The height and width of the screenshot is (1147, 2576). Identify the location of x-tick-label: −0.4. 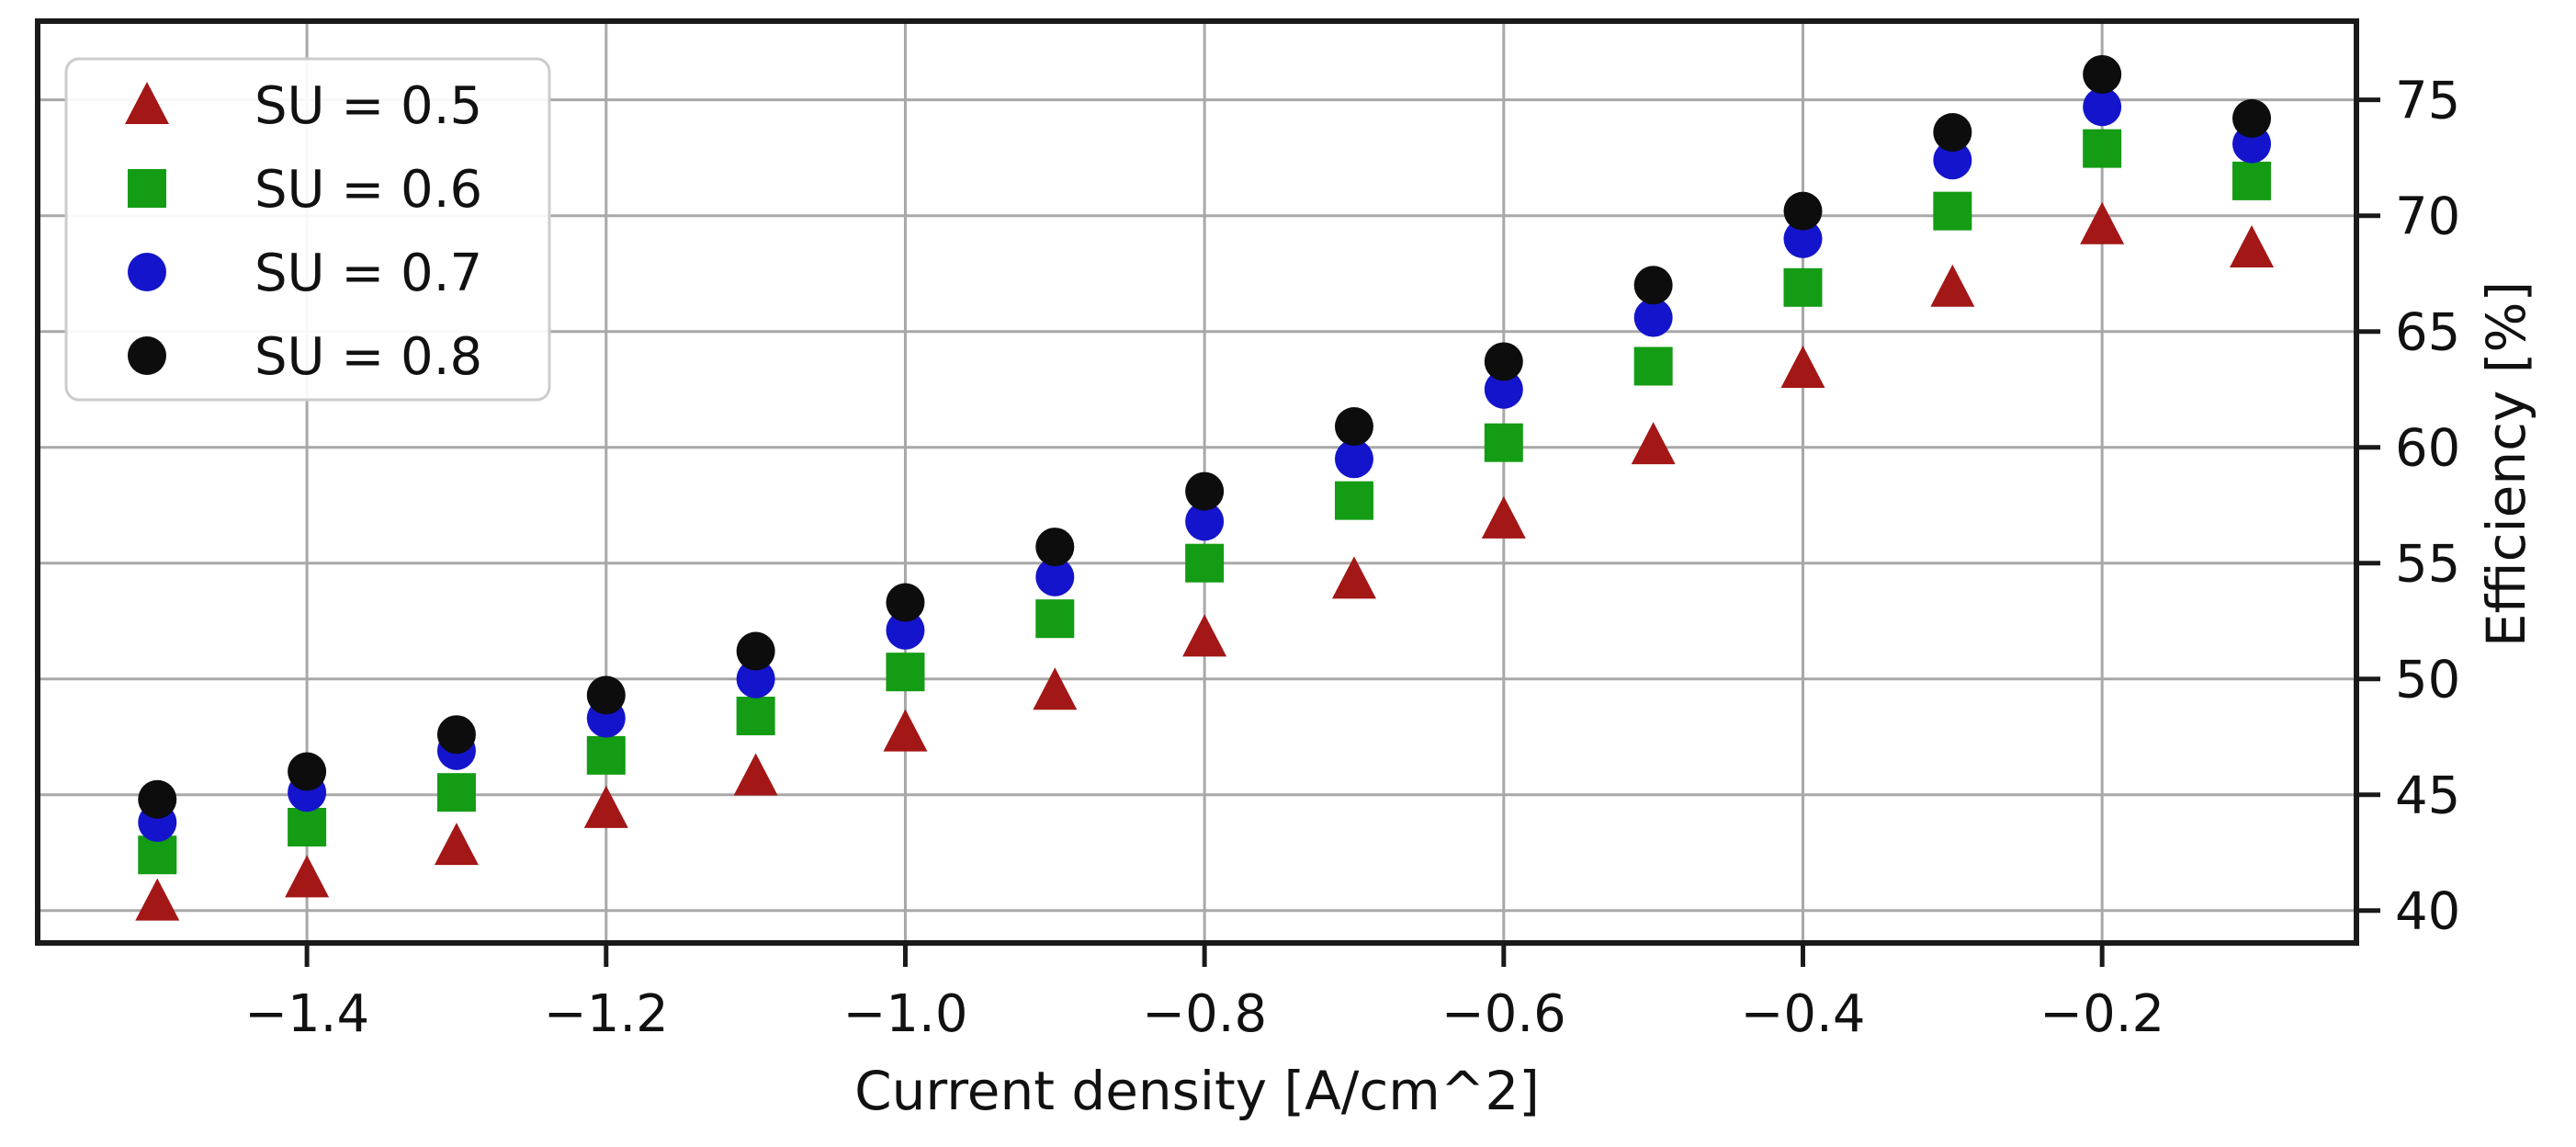
(1803, 1014).